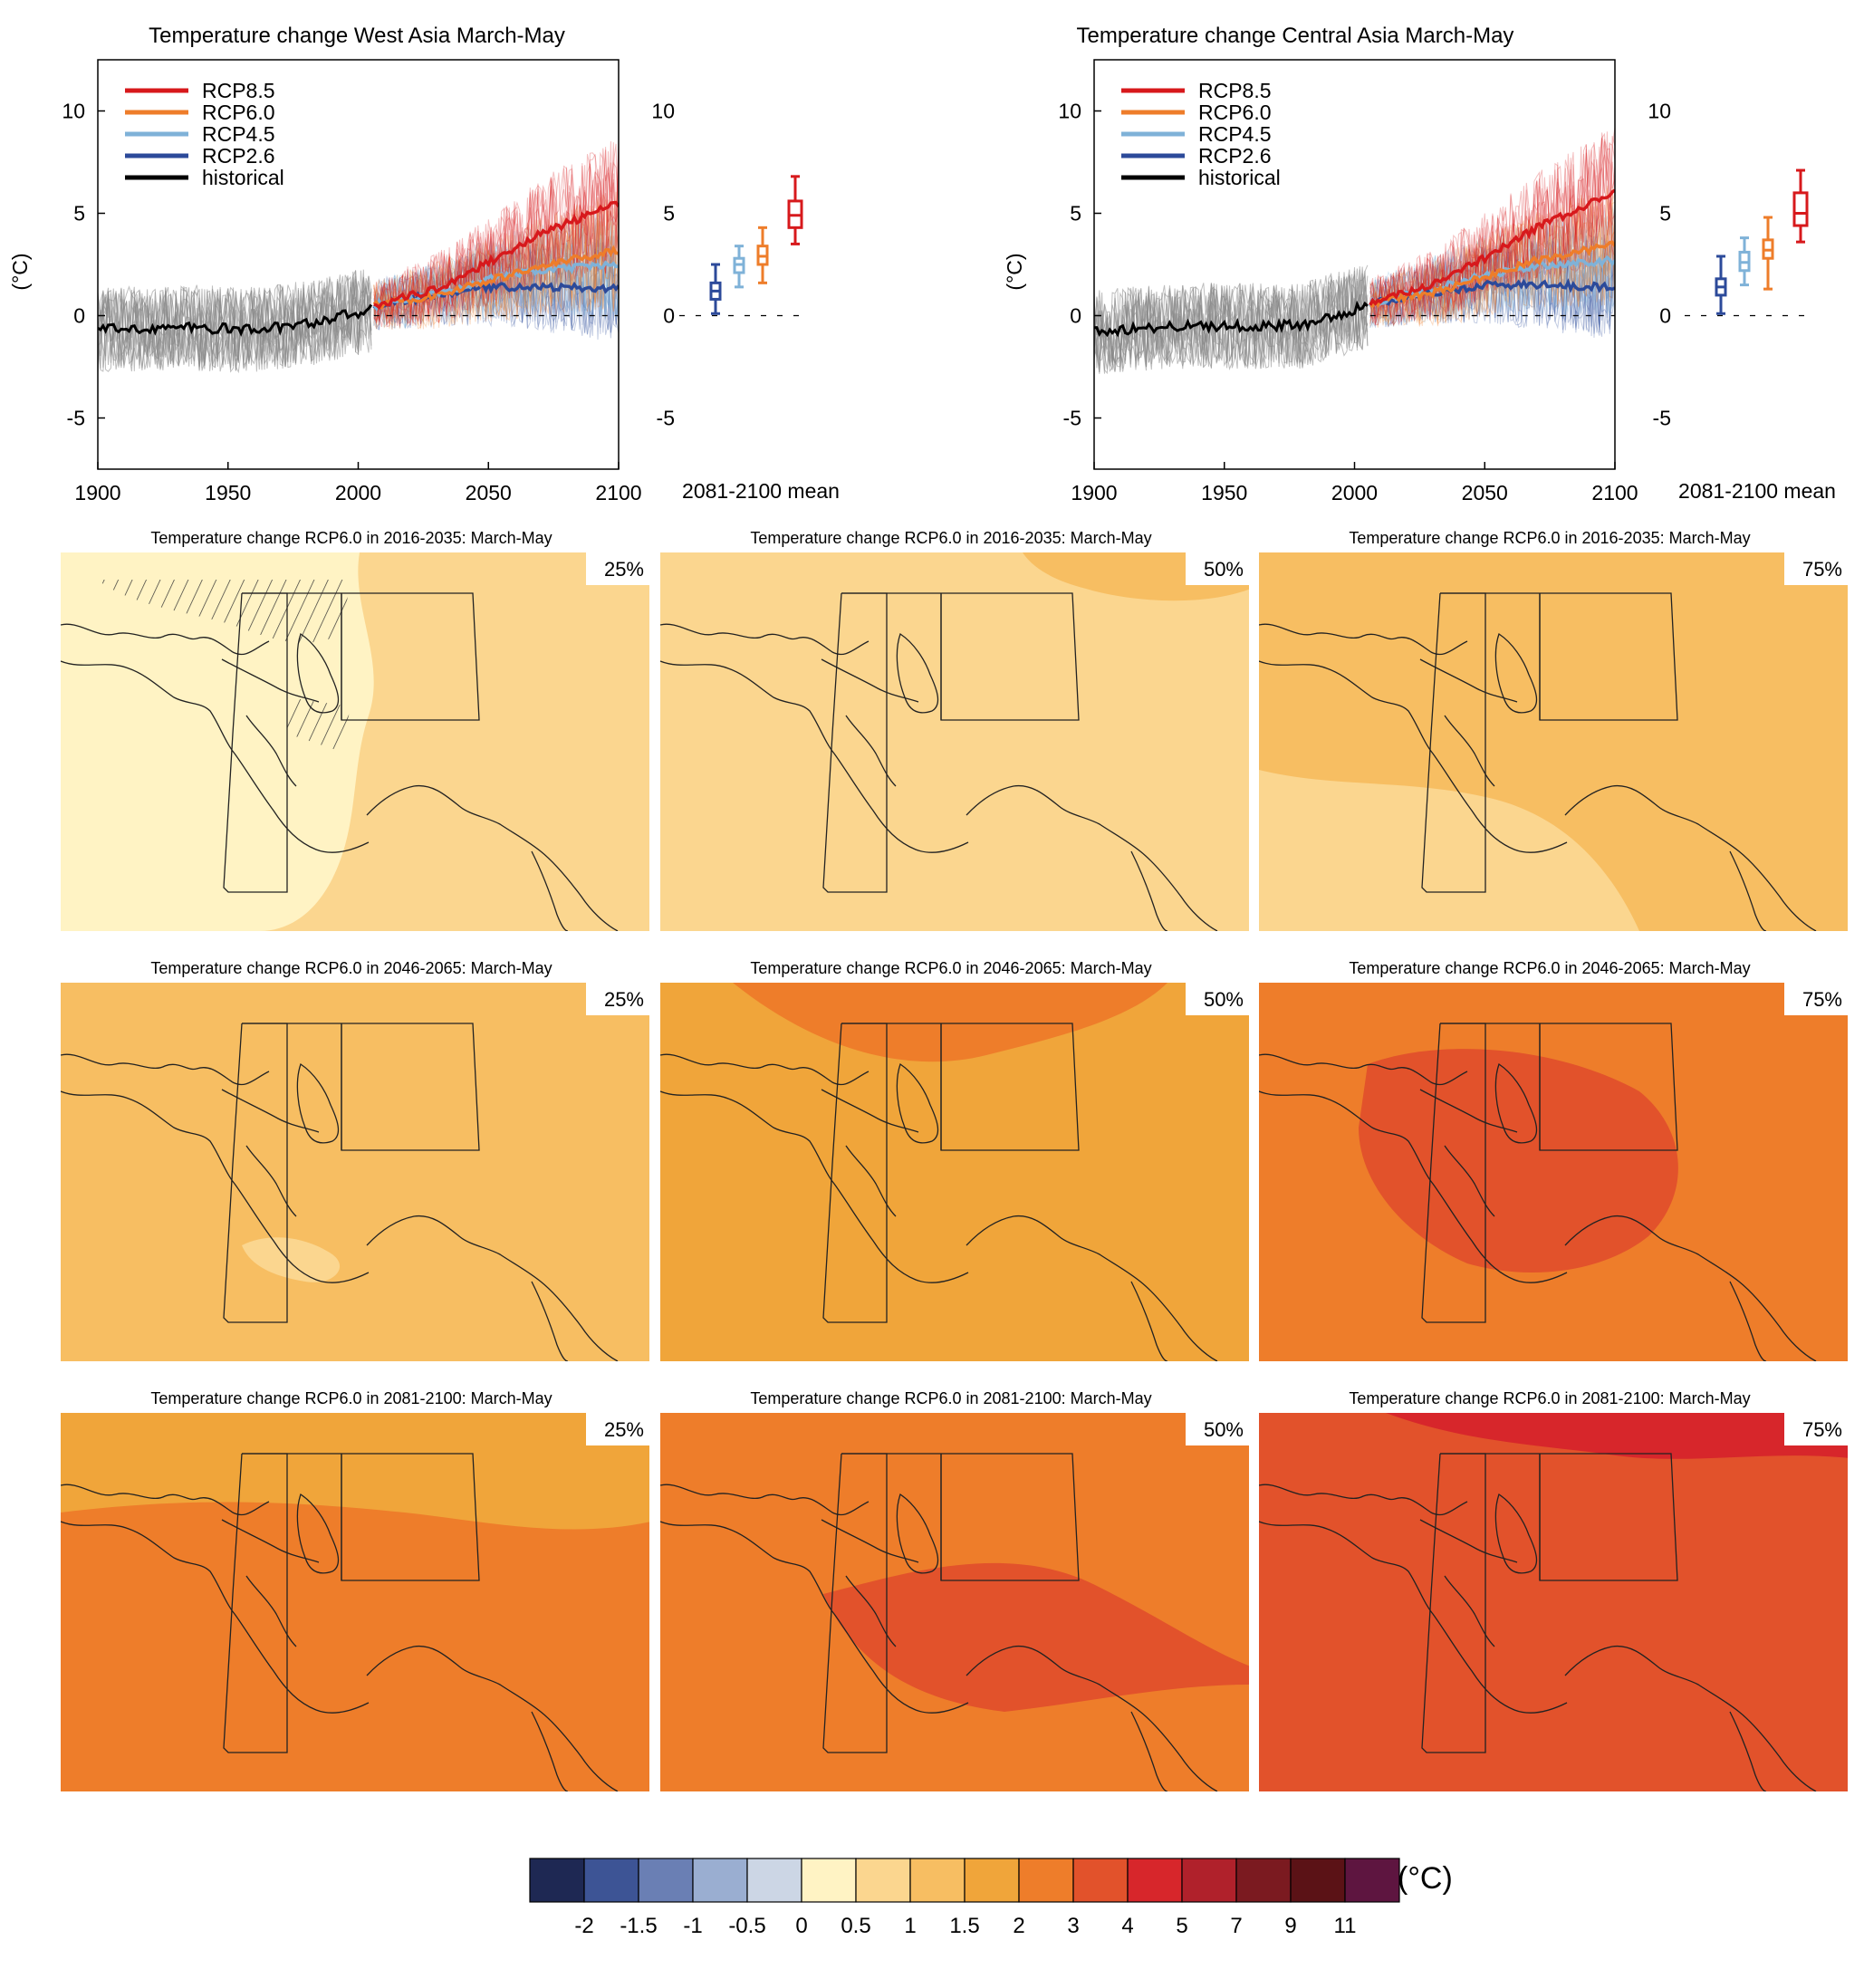 This screenshot has width=1864, height=1988. Describe the element at coordinates (235, 320) in the screenshot. I see `historical-mean-line` at that location.